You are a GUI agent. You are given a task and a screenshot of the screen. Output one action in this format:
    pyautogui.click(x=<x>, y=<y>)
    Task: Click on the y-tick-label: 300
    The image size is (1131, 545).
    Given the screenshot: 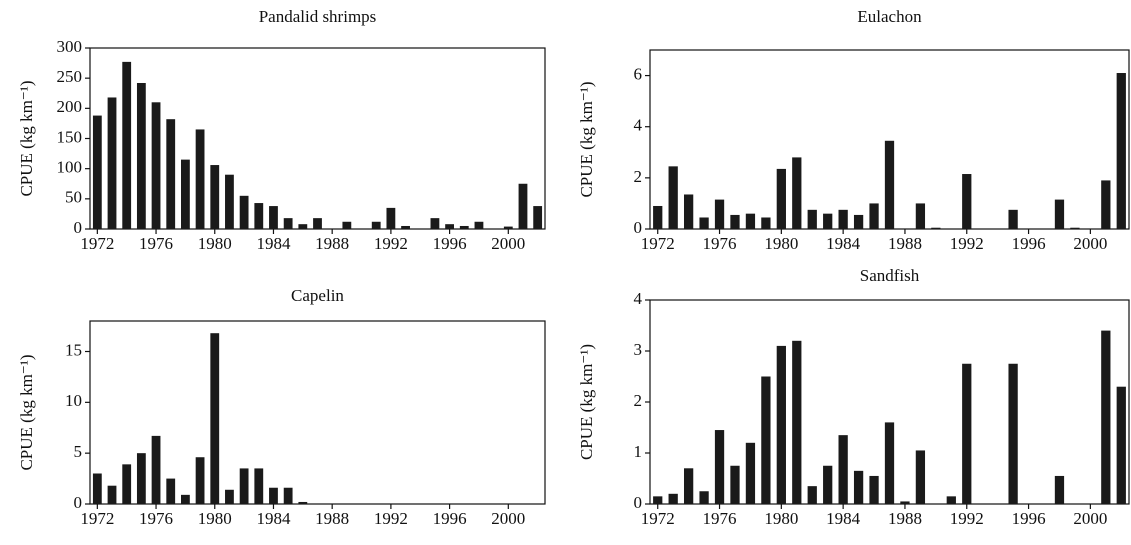 What is the action you would take?
    pyautogui.click(x=70, y=46)
    